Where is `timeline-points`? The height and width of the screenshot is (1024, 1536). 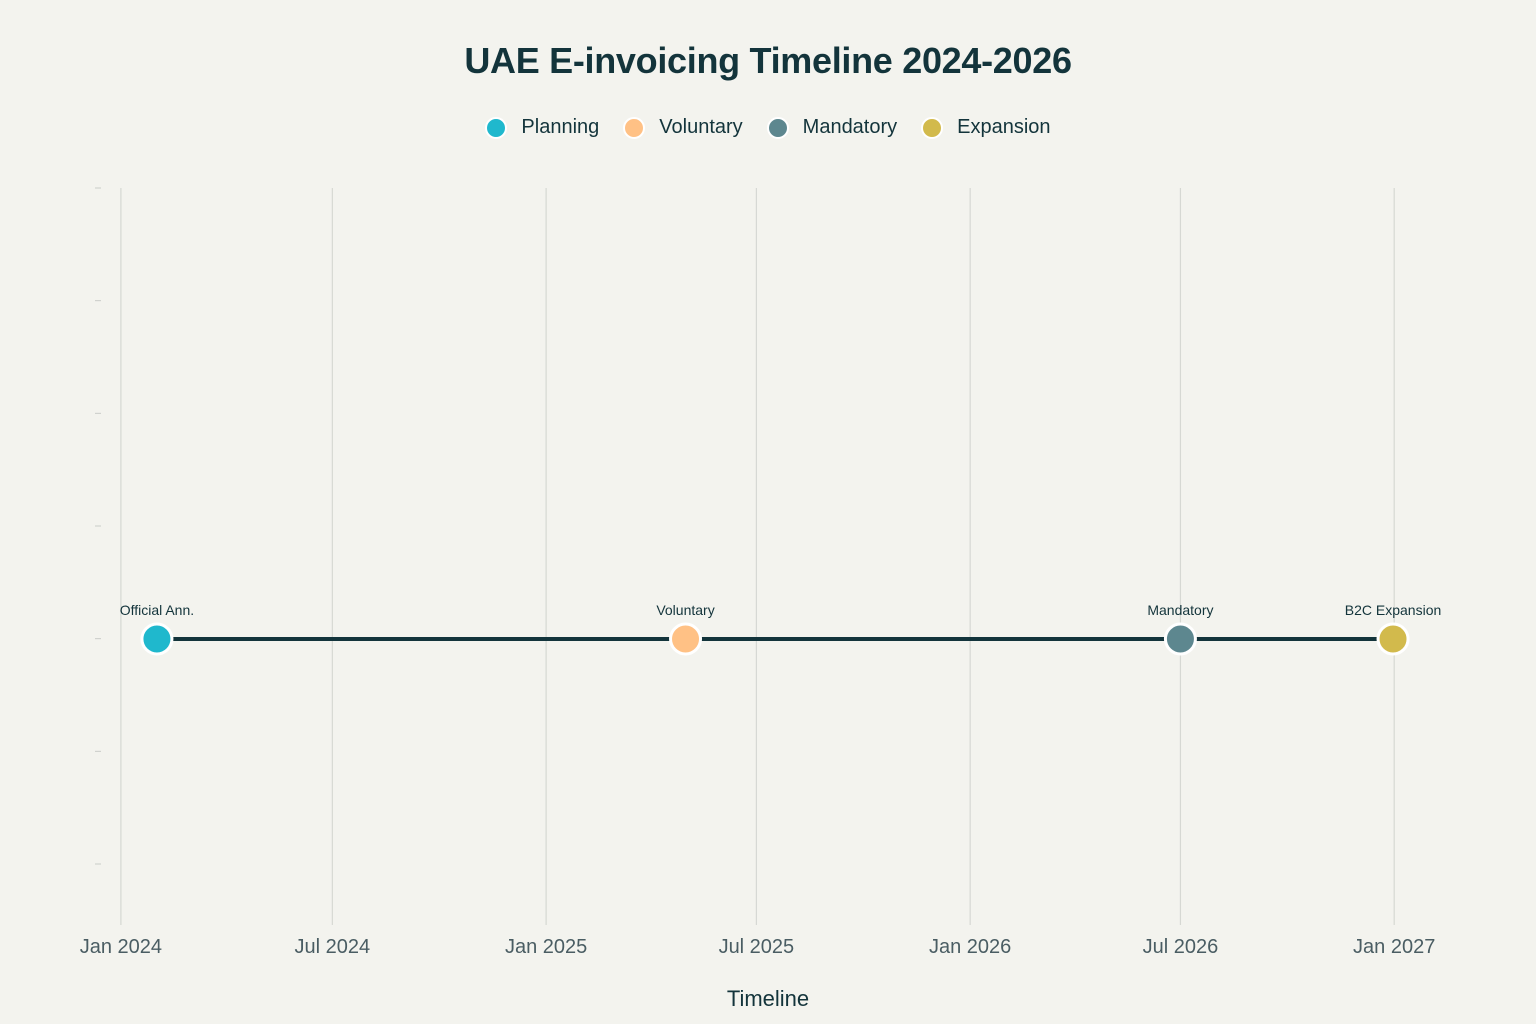
timeline-points is located at coordinates (775, 639).